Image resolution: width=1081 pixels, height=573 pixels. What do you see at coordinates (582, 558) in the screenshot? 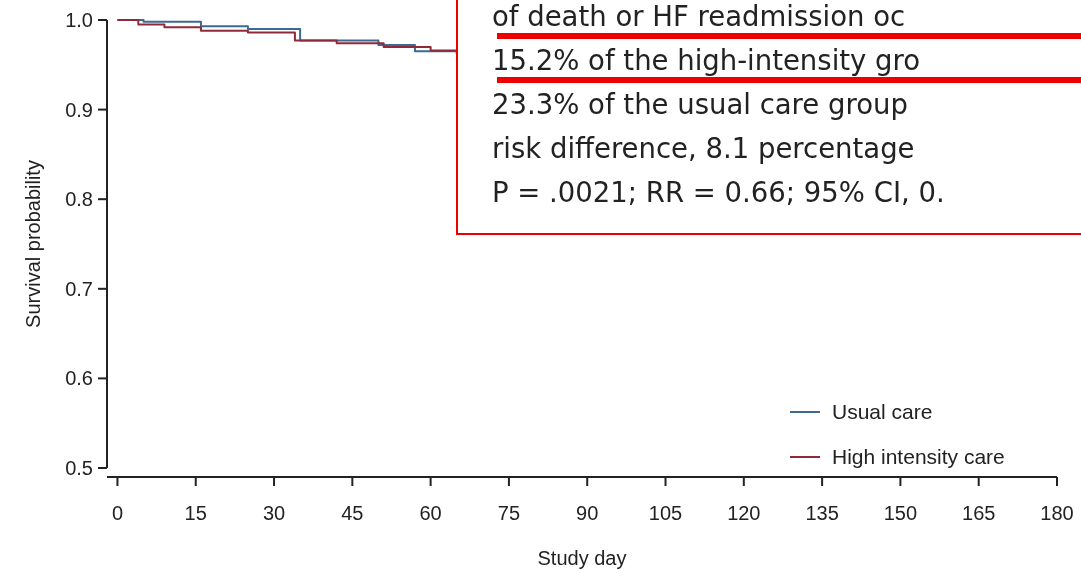
I see `x-axis-title: Study day` at bounding box center [582, 558].